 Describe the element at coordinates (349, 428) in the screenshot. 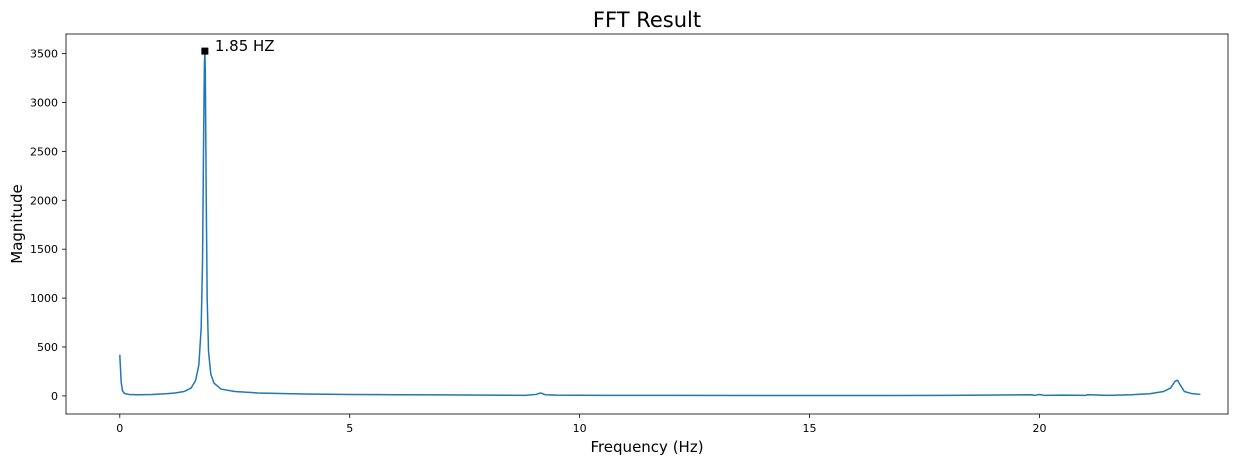

I see `x-tick-label: 5` at that location.